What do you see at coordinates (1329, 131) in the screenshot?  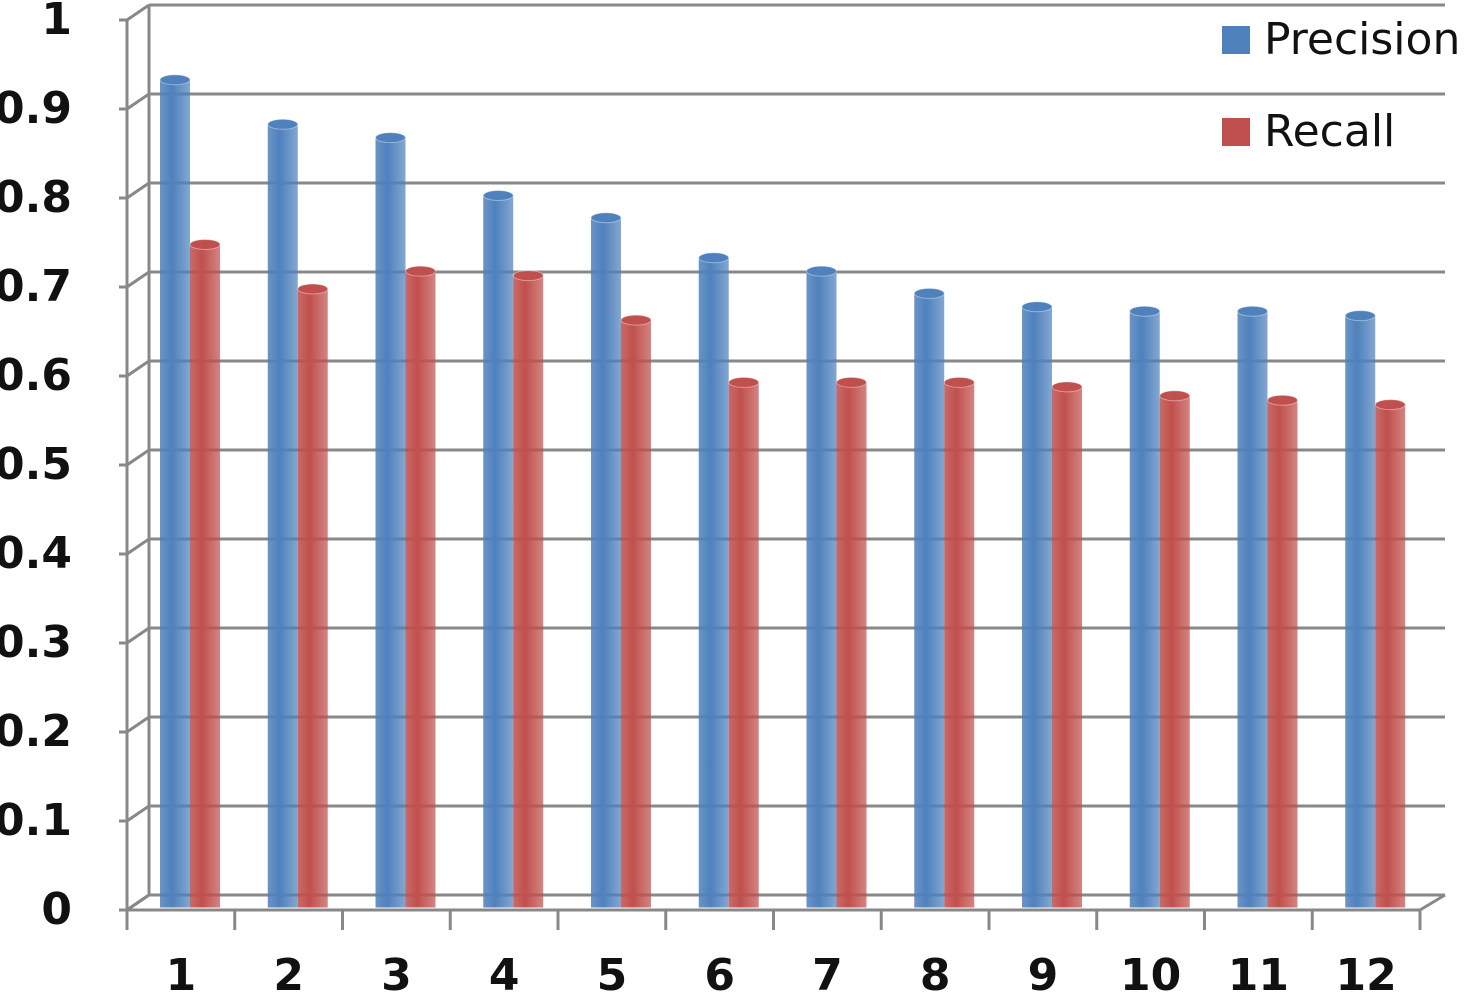 I see `legend-label: Recall` at bounding box center [1329, 131].